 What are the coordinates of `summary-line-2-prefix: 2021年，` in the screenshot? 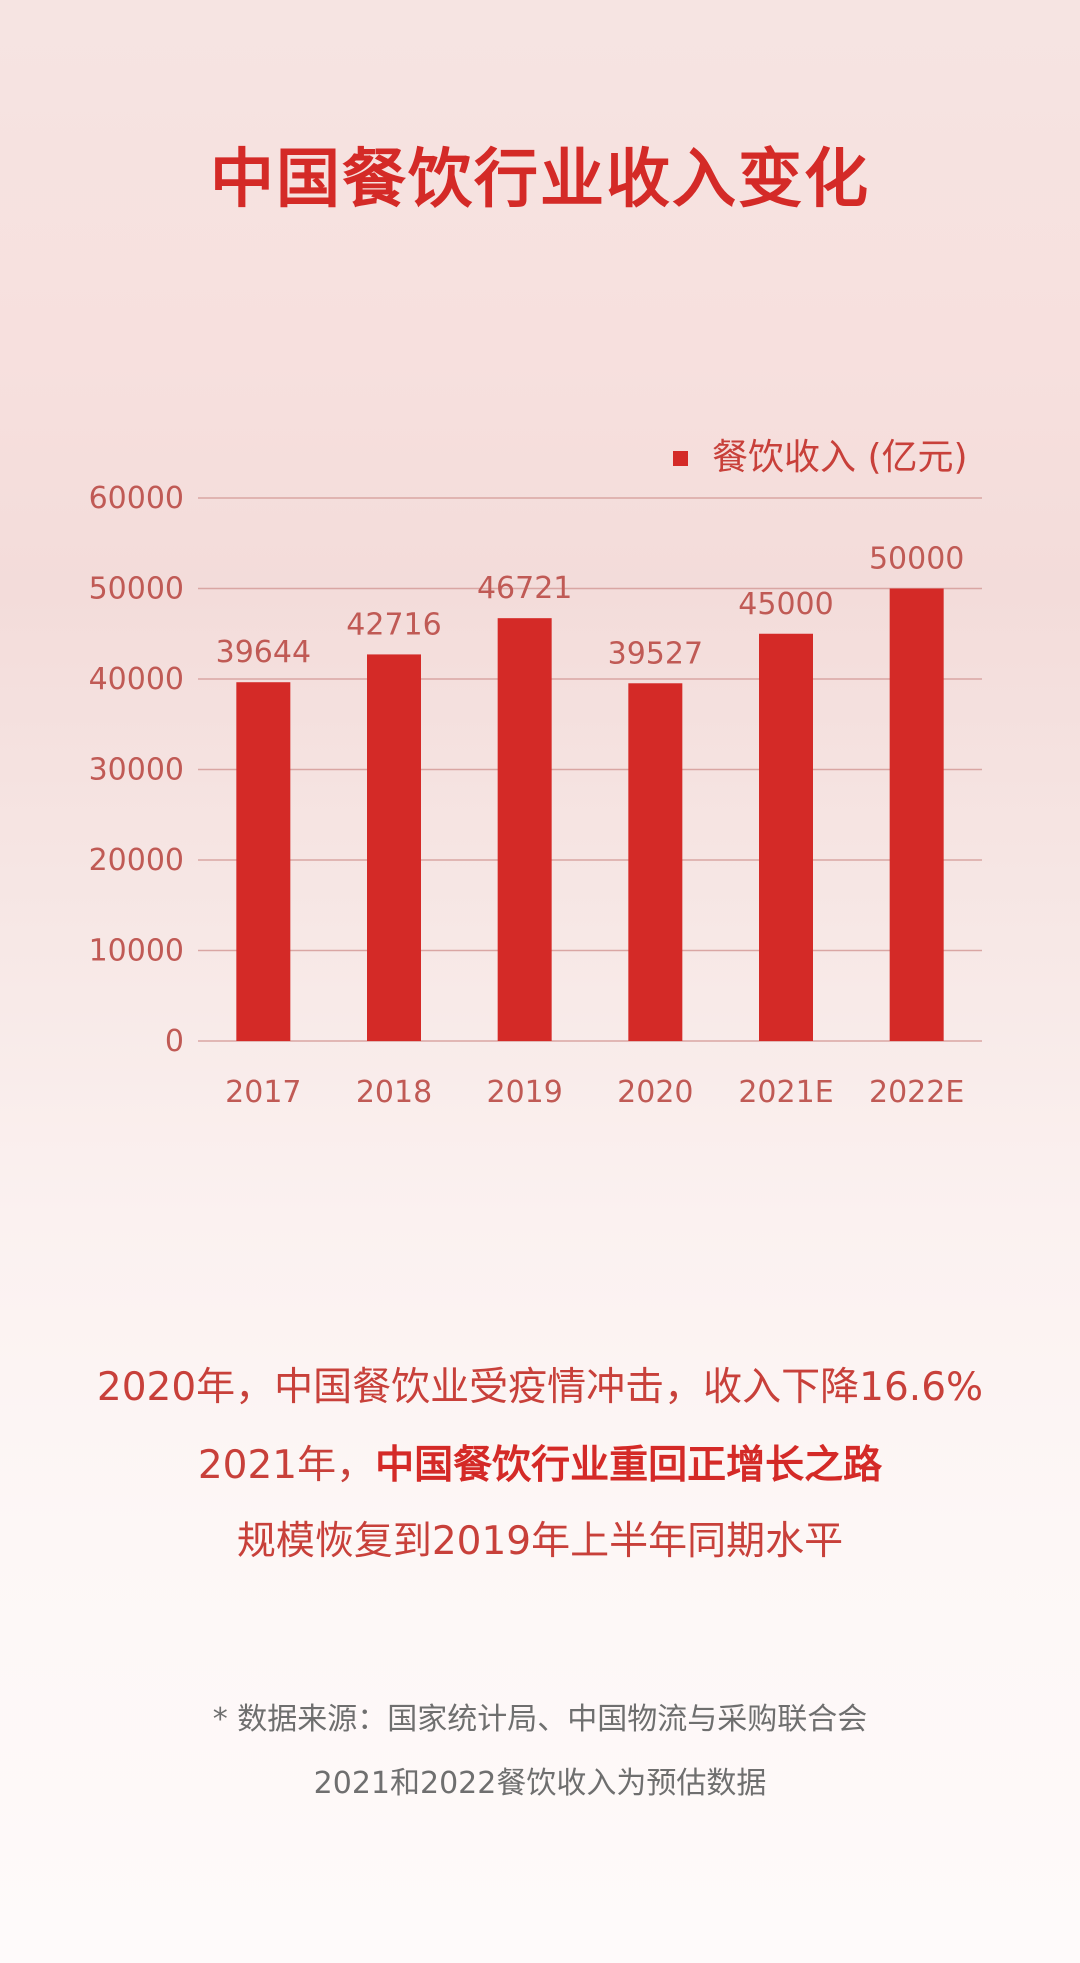 It's located at (286, 1465).